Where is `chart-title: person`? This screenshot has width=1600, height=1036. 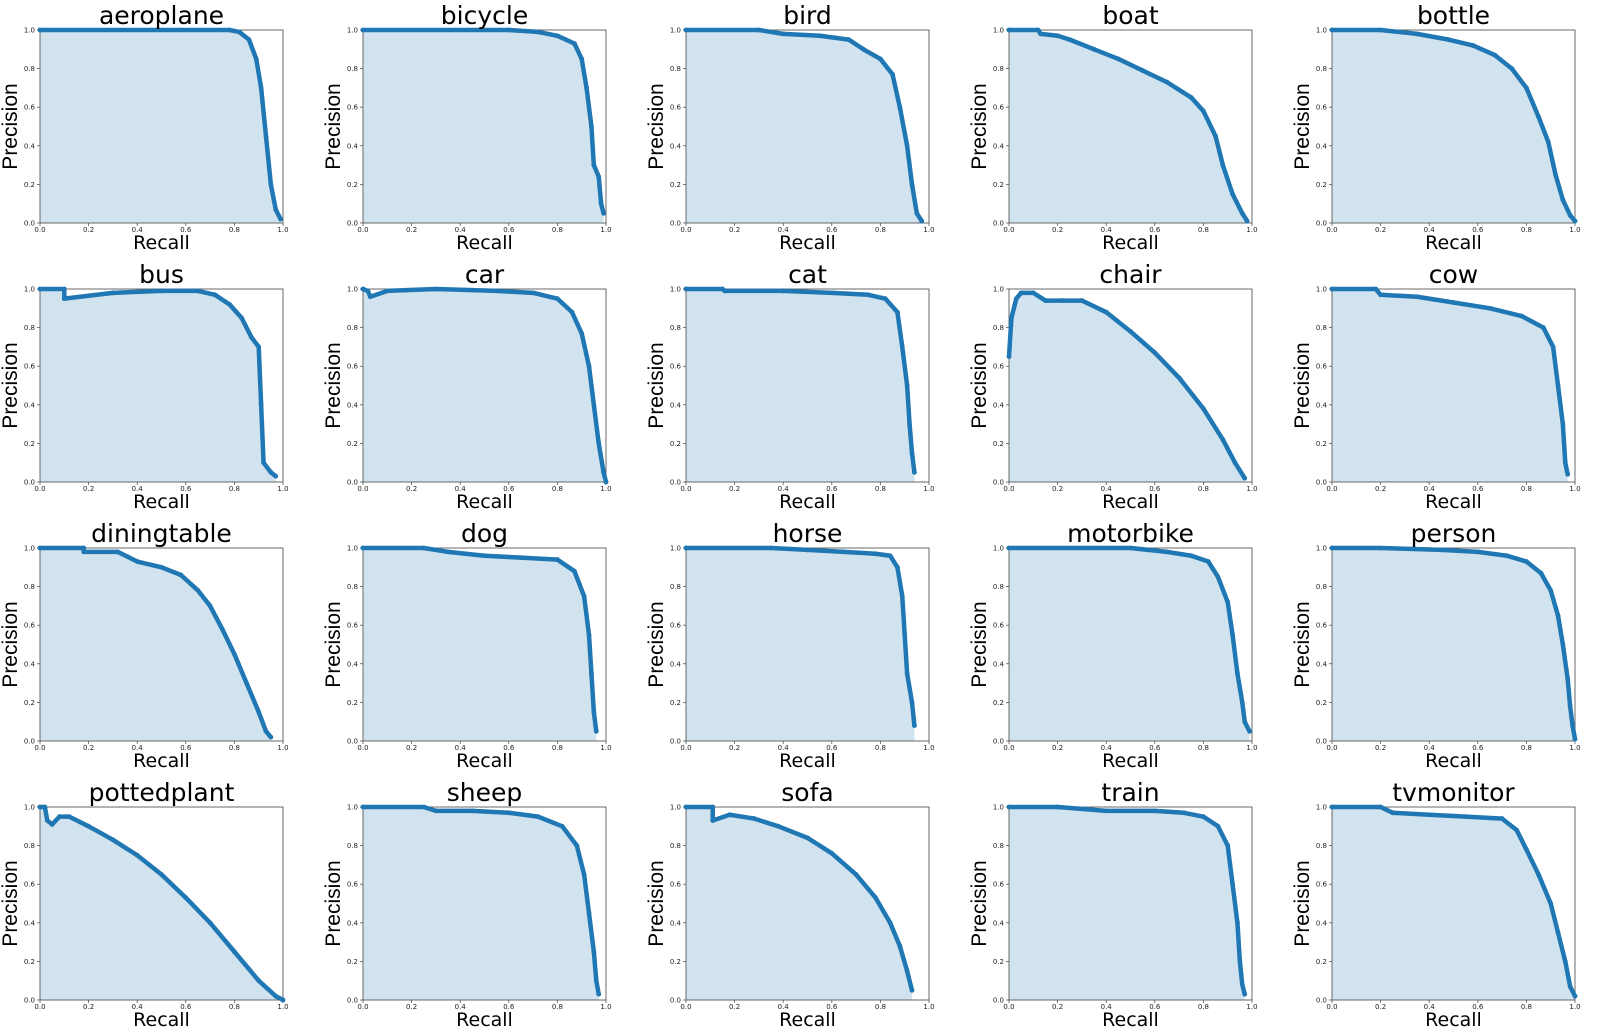
chart-title: person is located at coordinates (1454, 533).